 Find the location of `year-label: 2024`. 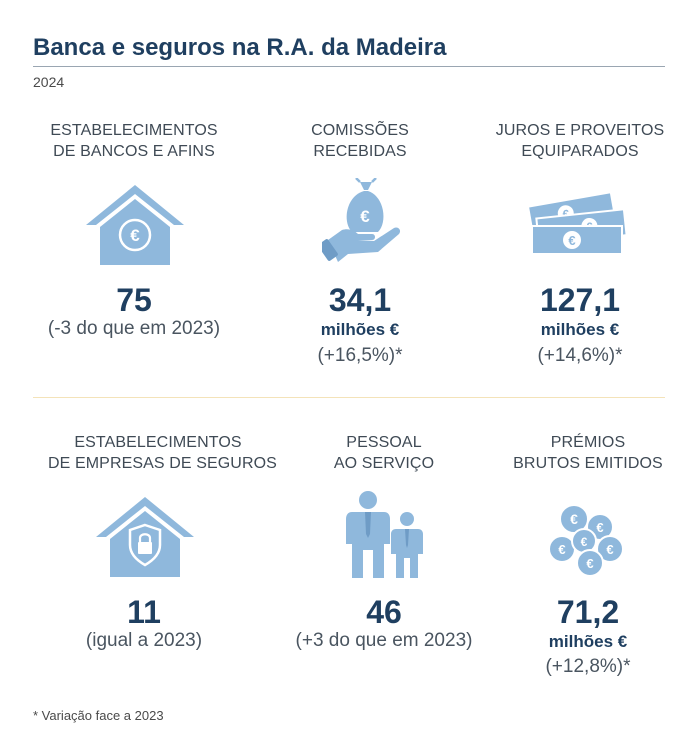

year-label: 2024 is located at coordinates (49, 82).